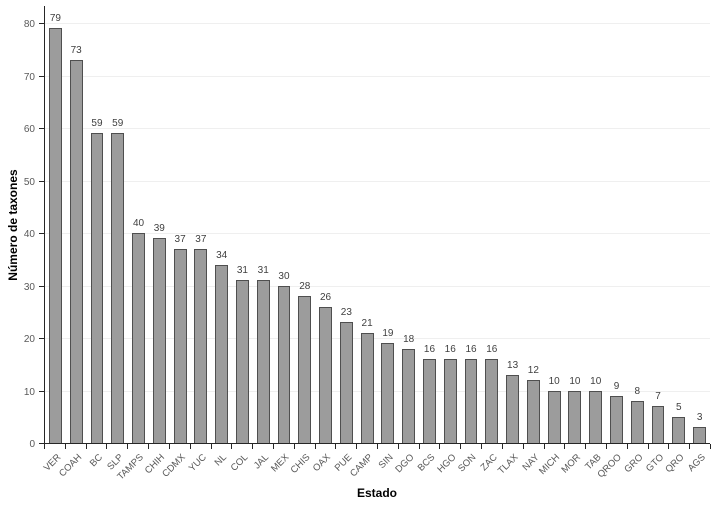  Describe the element at coordinates (13, 225) in the screenshot. I see `y-axis-title: Número de taxones` at that location.